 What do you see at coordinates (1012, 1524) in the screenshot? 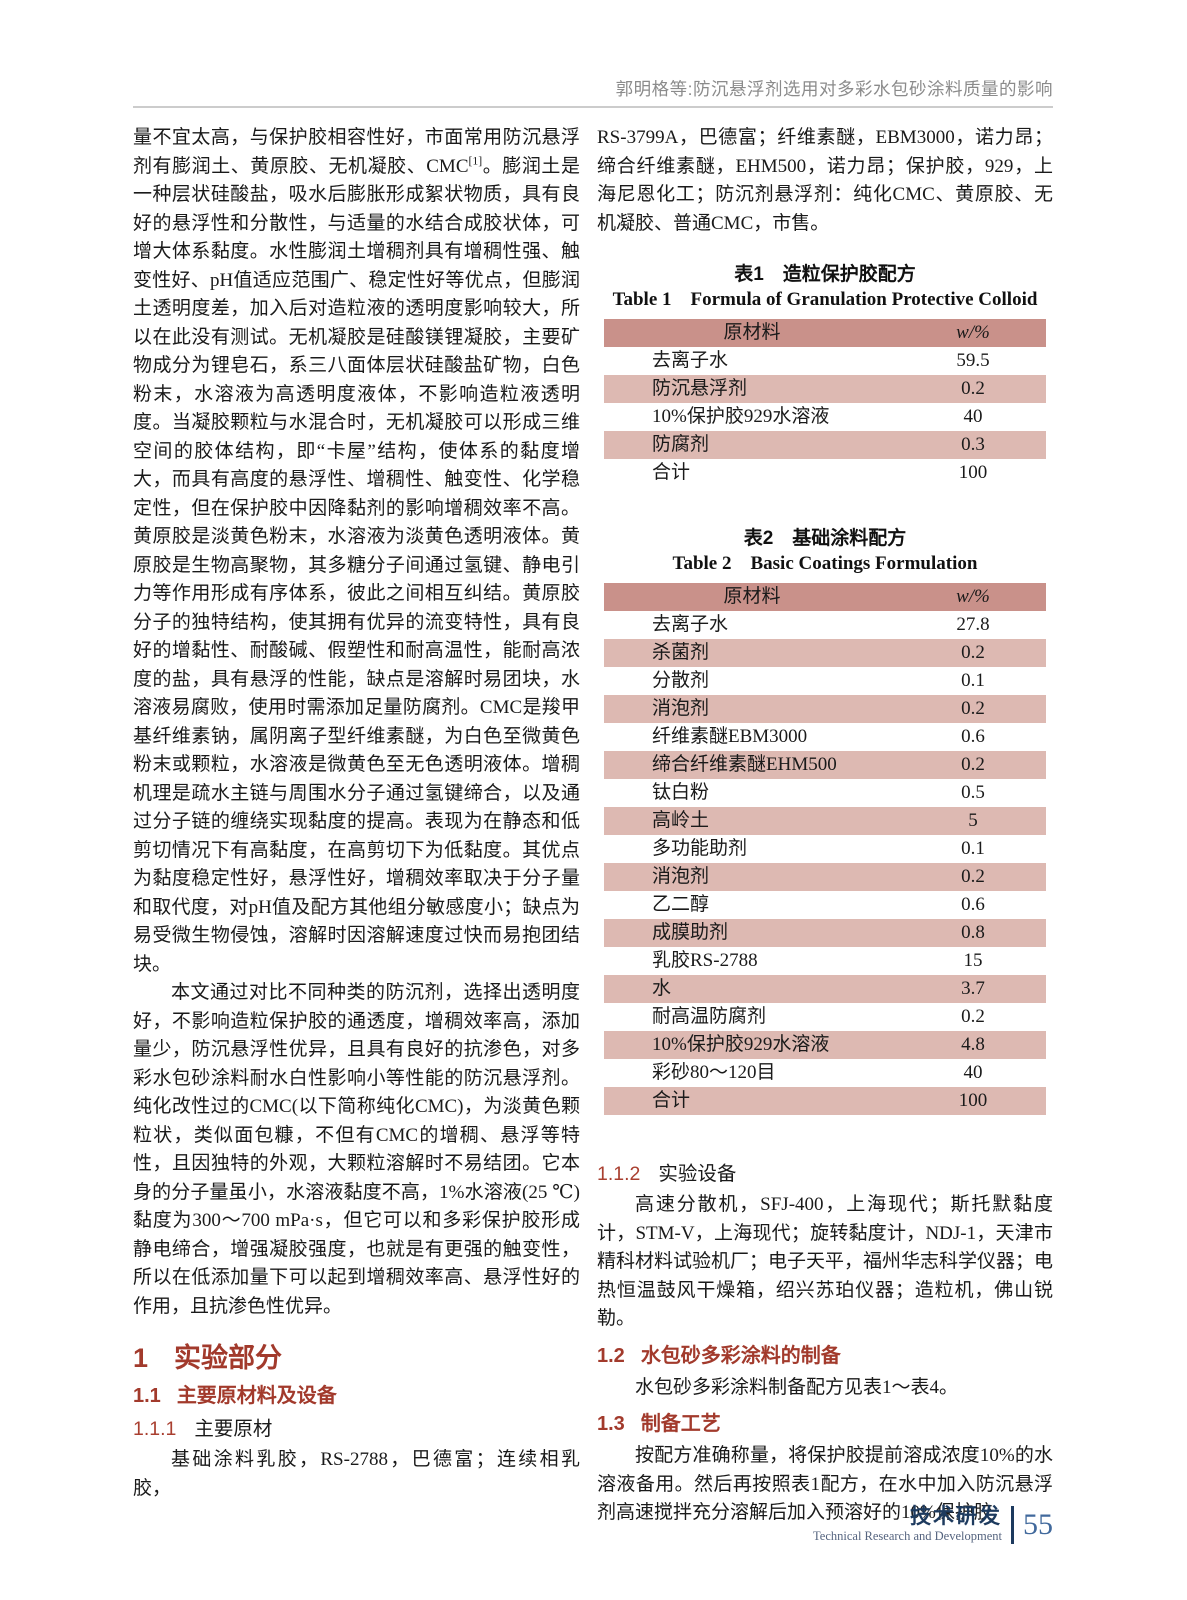
I see `footer-divider-bar` at bounding box center [1012, 1524].